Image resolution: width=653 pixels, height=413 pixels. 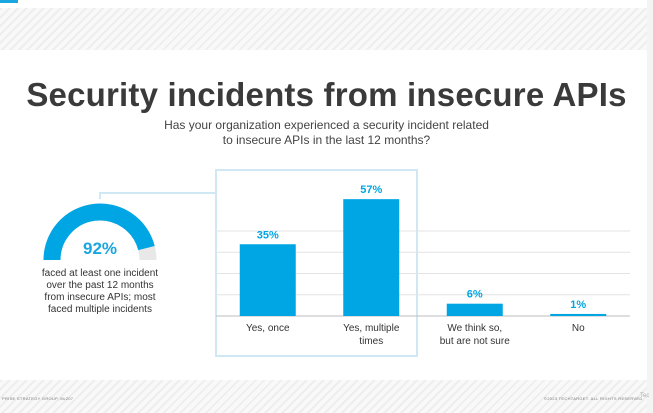 I want to click on data-label: 35%, so click(x=268, y=235).